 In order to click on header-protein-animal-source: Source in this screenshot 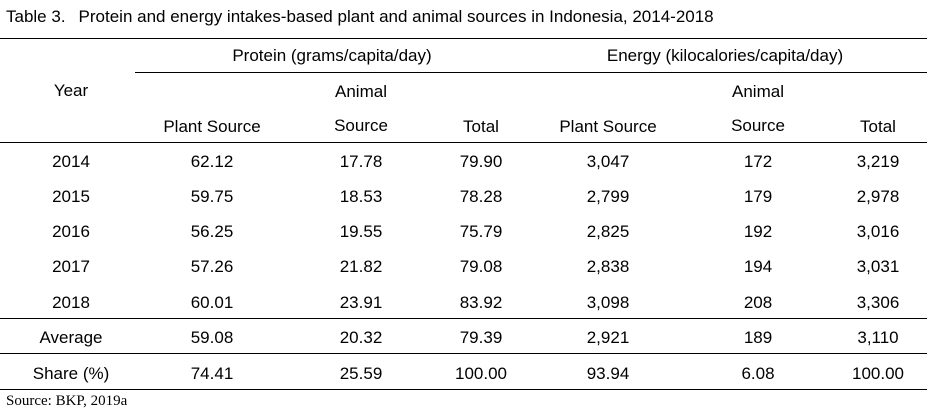, I will do `click(361, 125)`.